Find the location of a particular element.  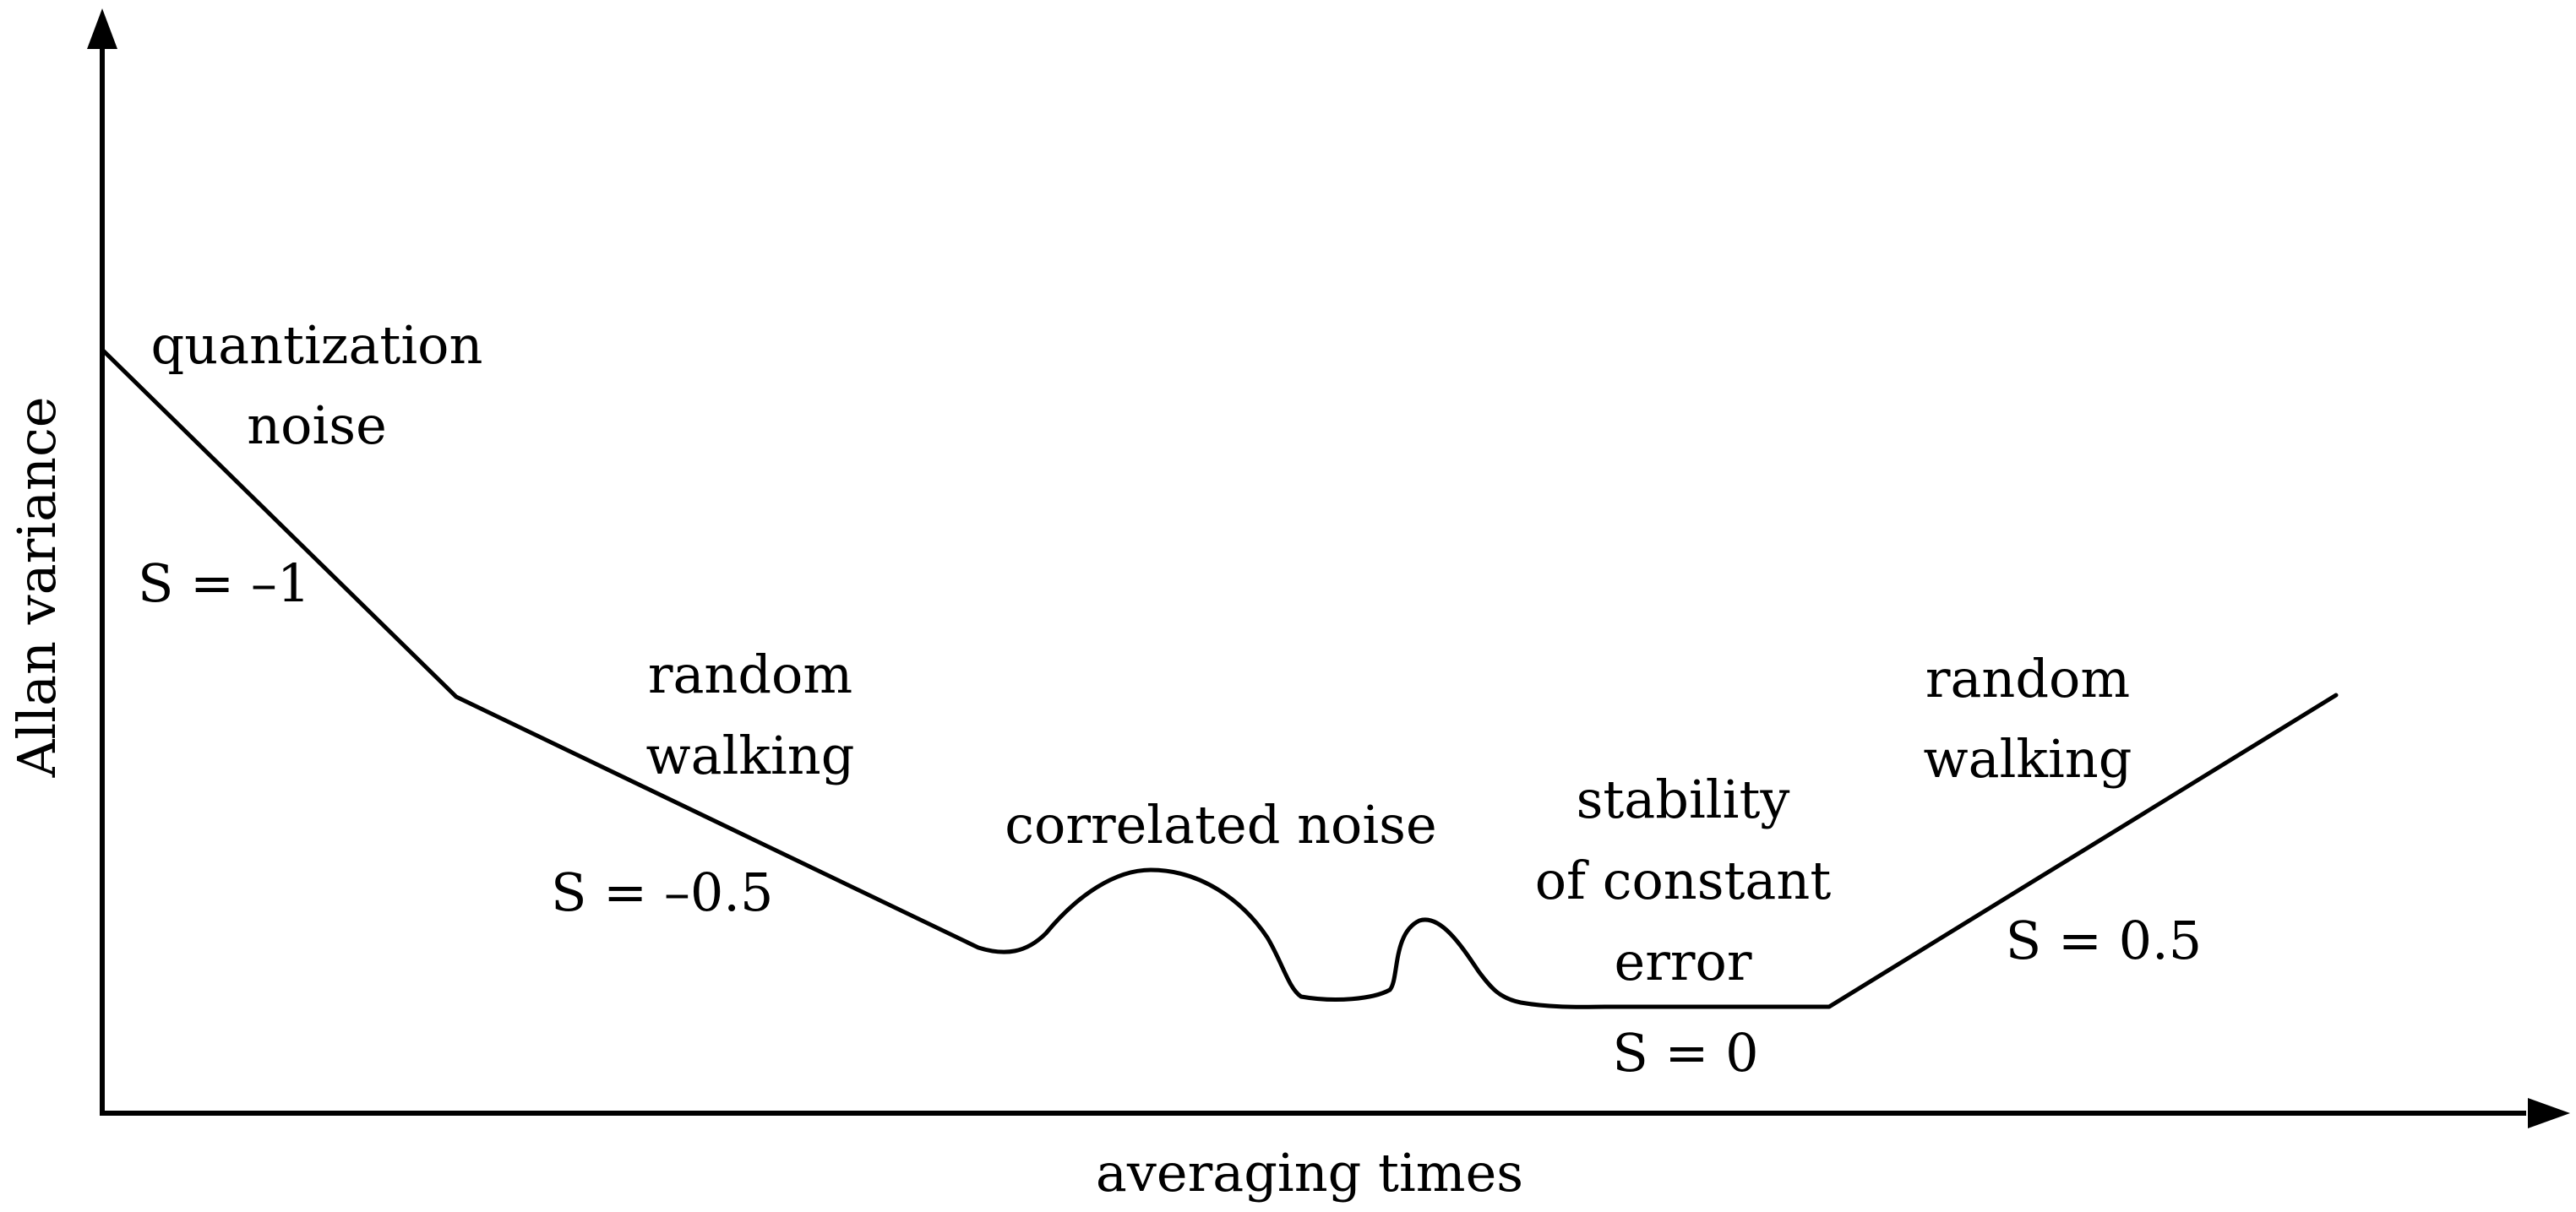

quantization-label-line1: quantization is located at coordinates (317, 345).